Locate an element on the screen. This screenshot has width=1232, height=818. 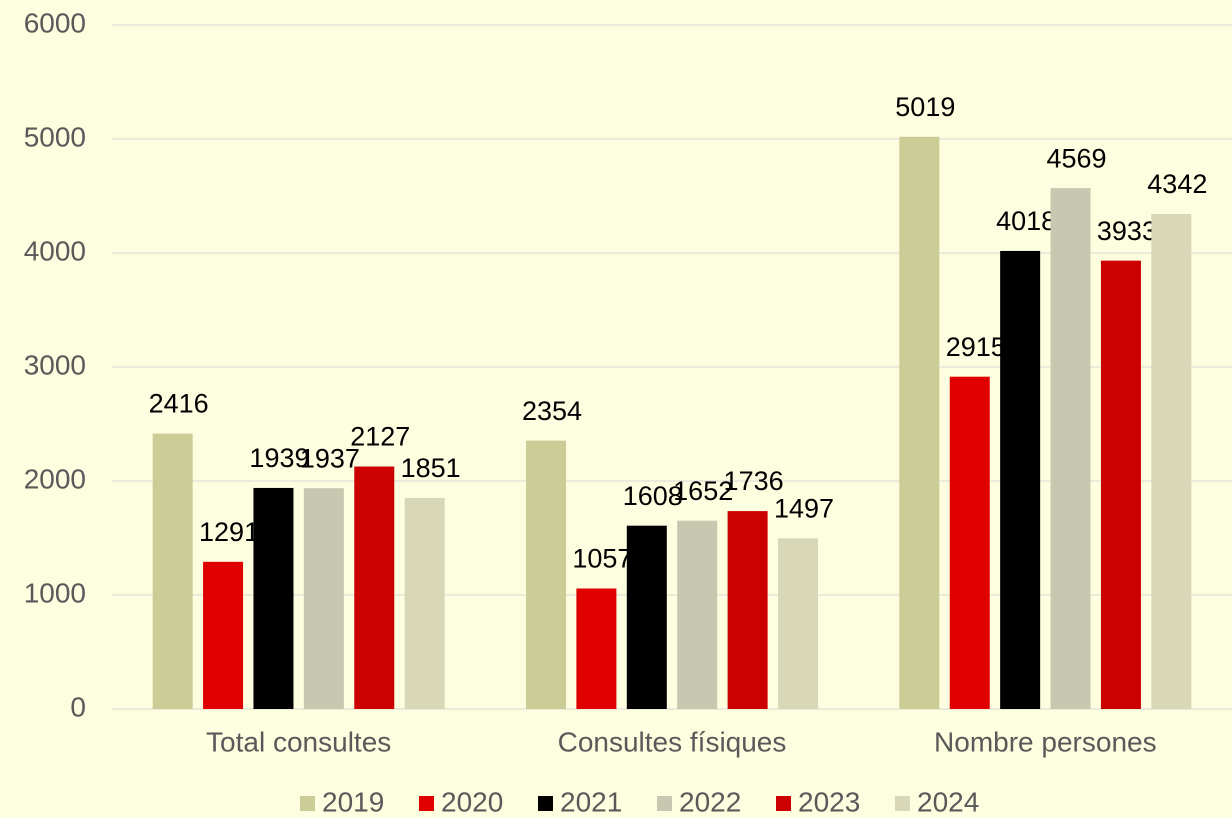
value-label: 1939 is located at coordinates (279, 458).